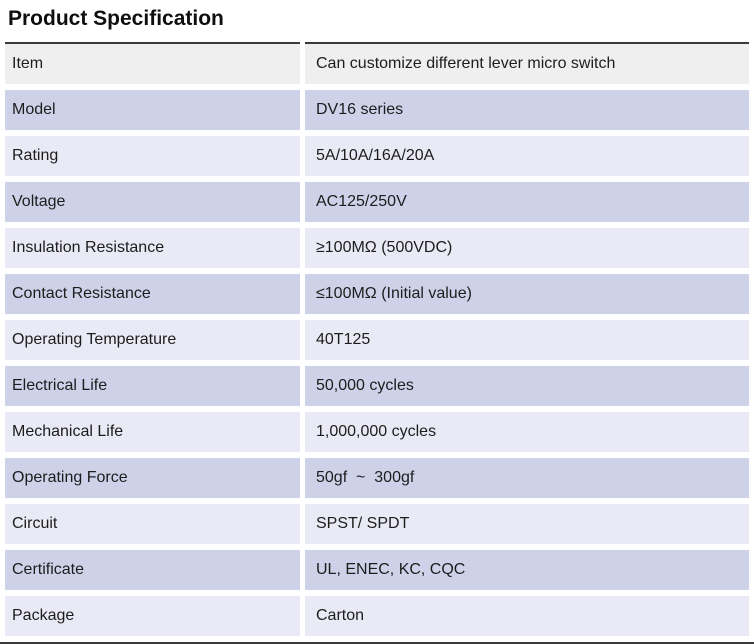 This screenshot has height=644, width=754. Describe the element at coordinates (527, 386) in the screenshot. I see `spec-value: 50,000 cycles` at that location.